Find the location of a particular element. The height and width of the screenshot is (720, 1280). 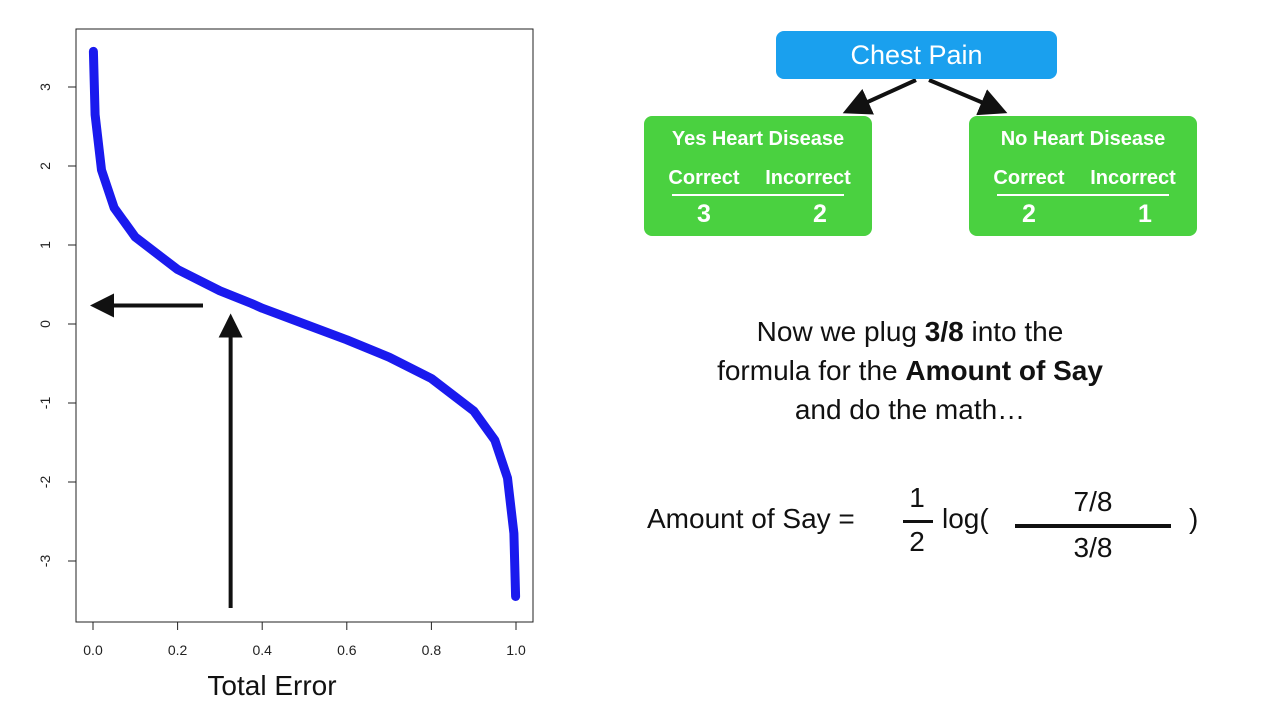

y-tick-label: 3 is located at coordinates (45, 87).